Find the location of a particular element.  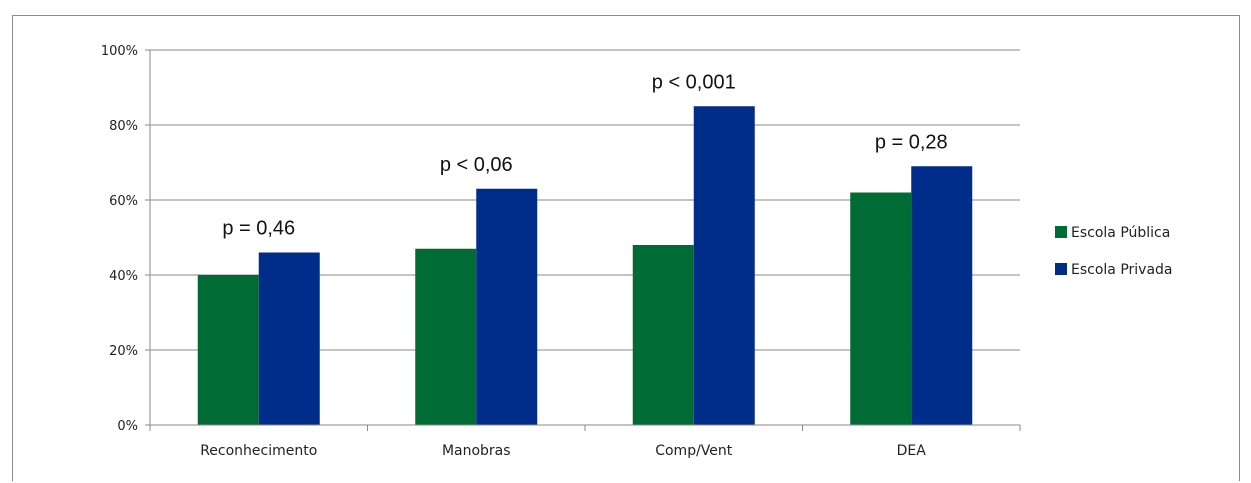

y-axis-ticks: 0% 20% 40% 60% 80% 100% is located at coordinates (125, 239).